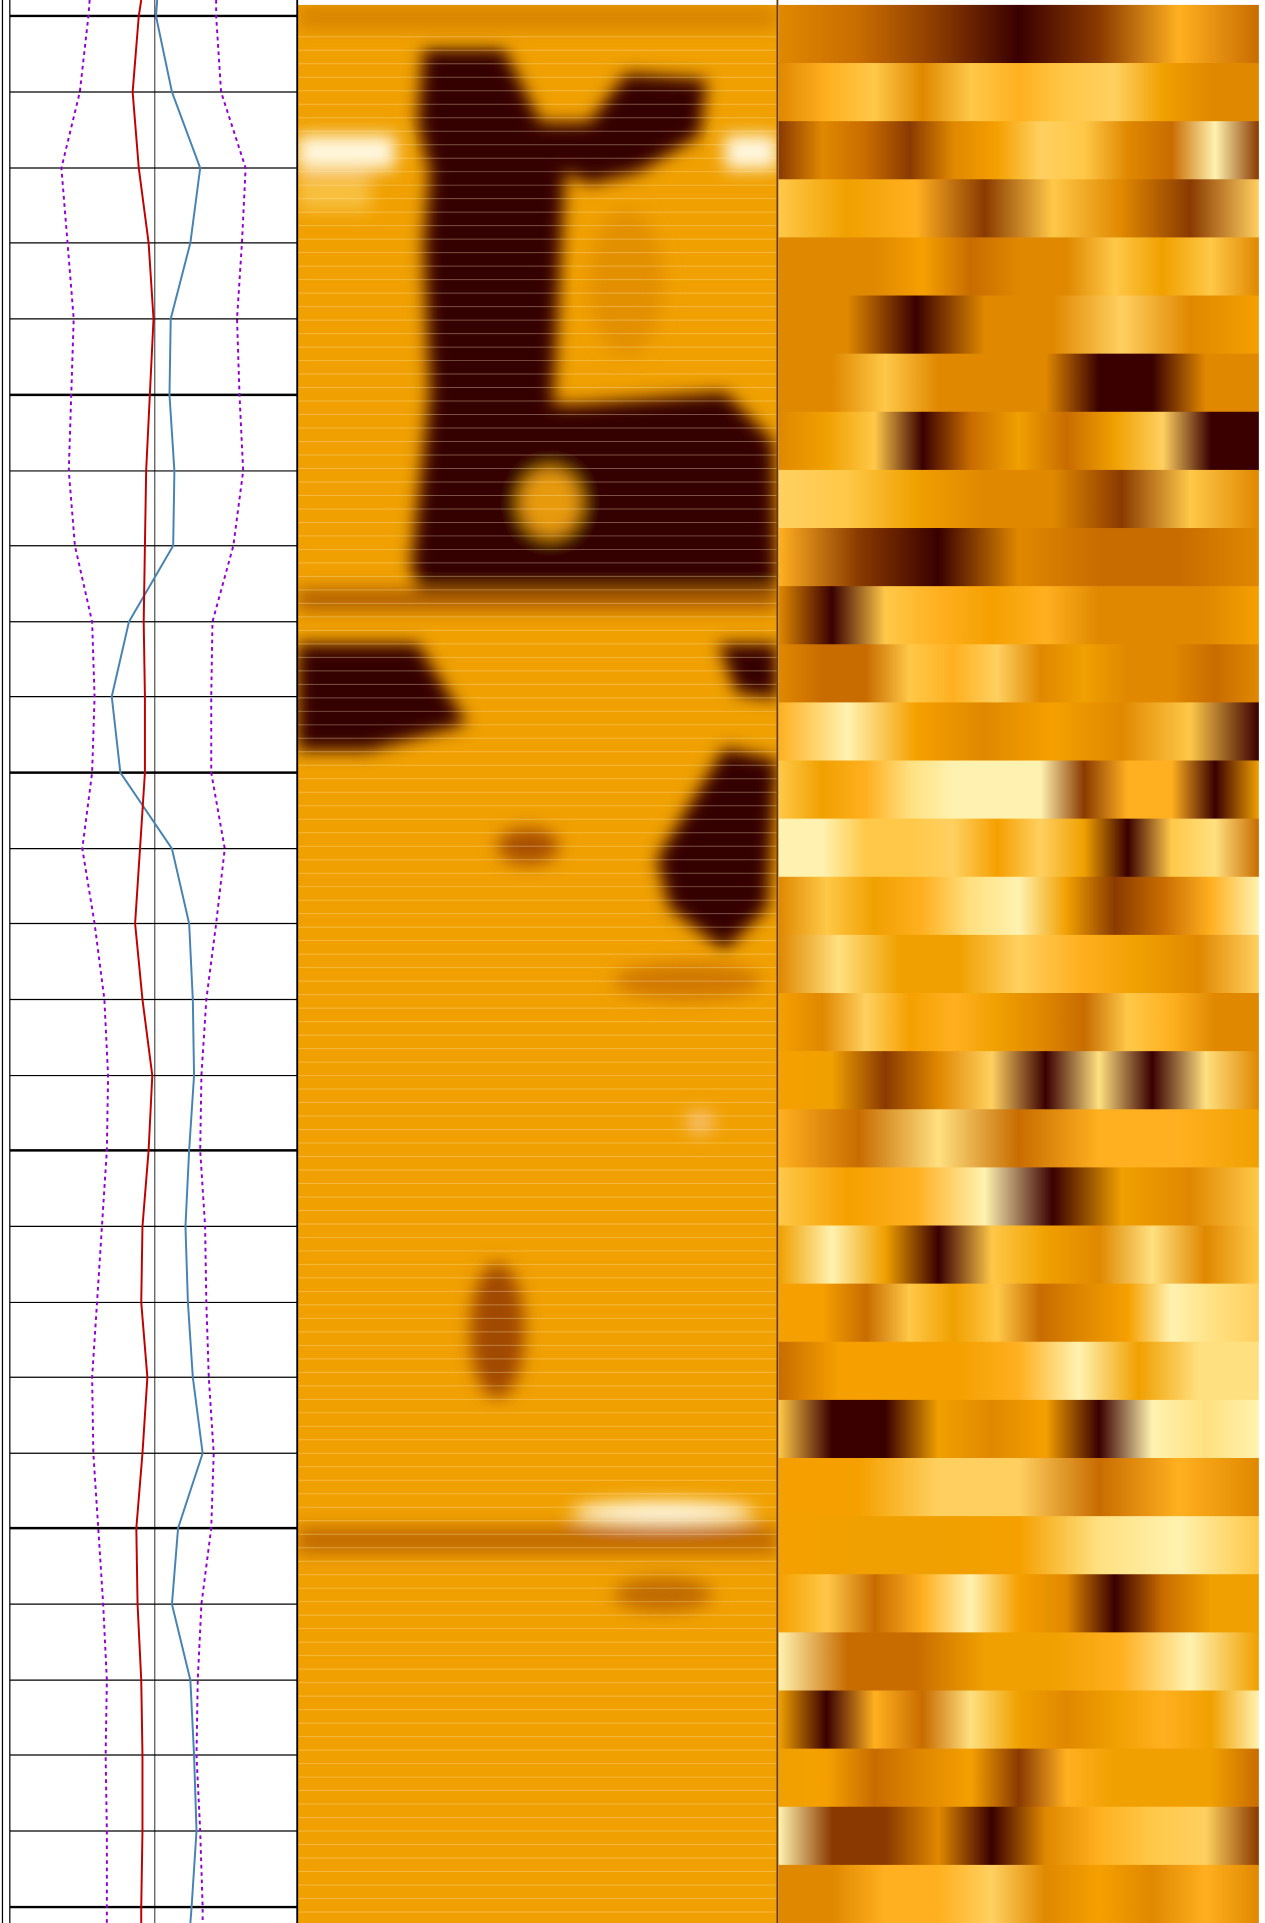 The height and width of the screenshot is (1923, 1265). I want to click on curves, so click(153, 961).